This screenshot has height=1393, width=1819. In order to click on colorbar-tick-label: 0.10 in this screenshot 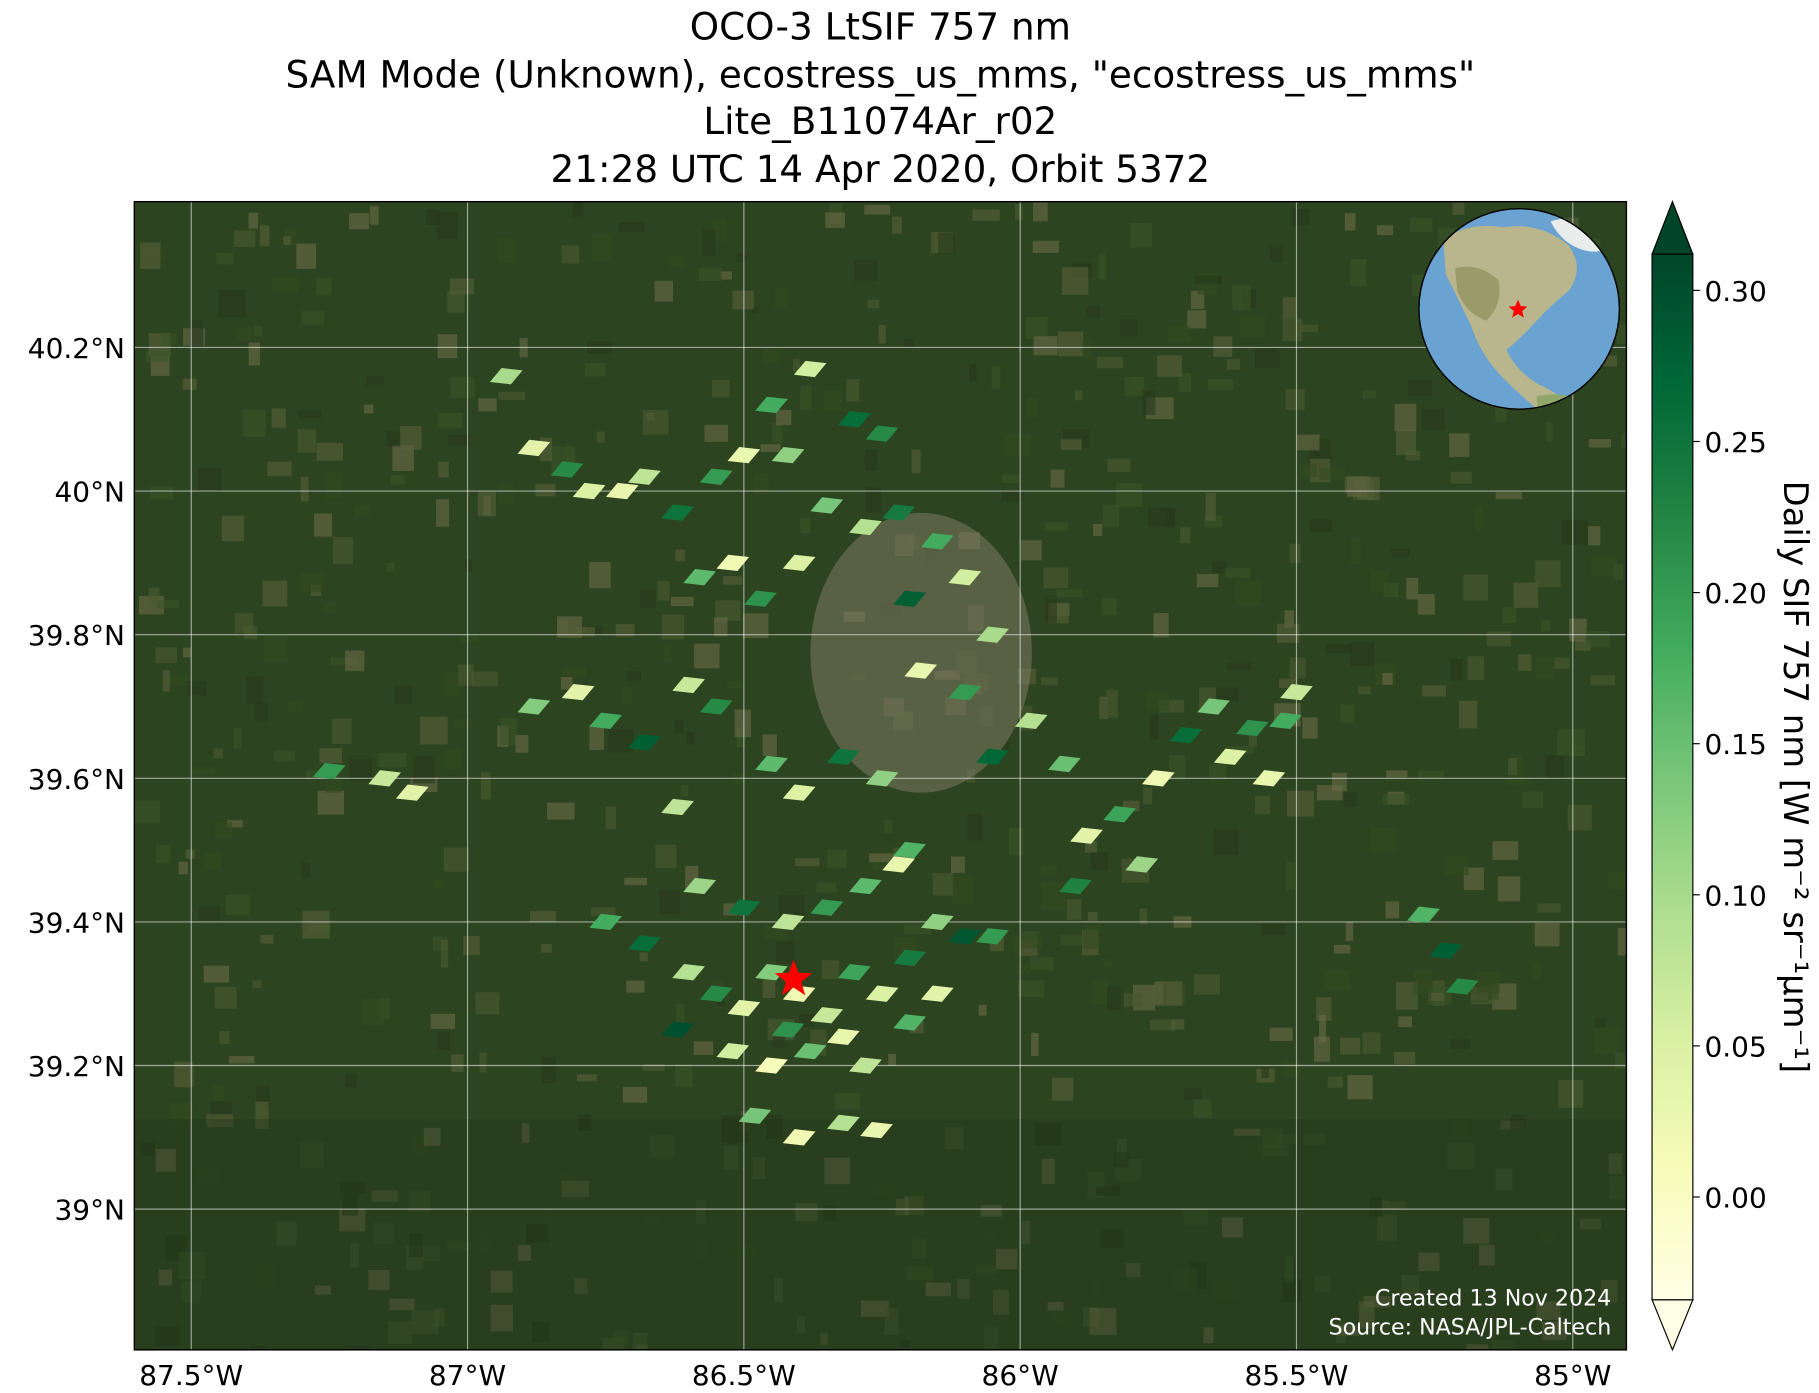, I will do `click(1736, 895)`.